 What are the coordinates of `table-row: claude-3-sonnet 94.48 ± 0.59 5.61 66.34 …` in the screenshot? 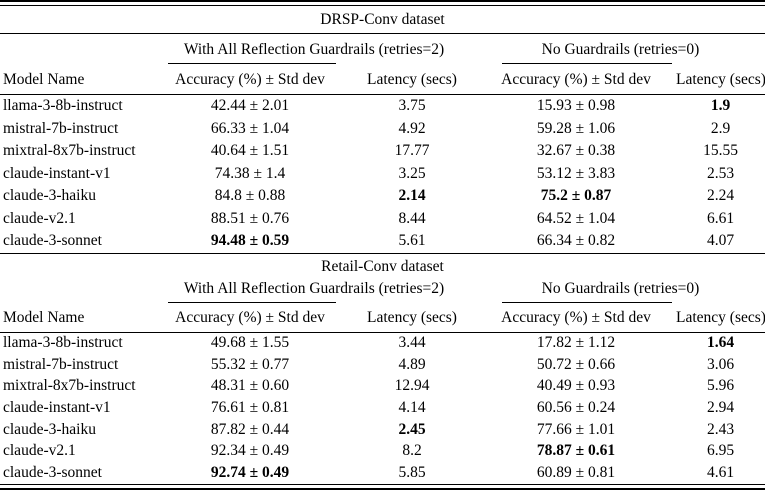 It's located at (382, 241).